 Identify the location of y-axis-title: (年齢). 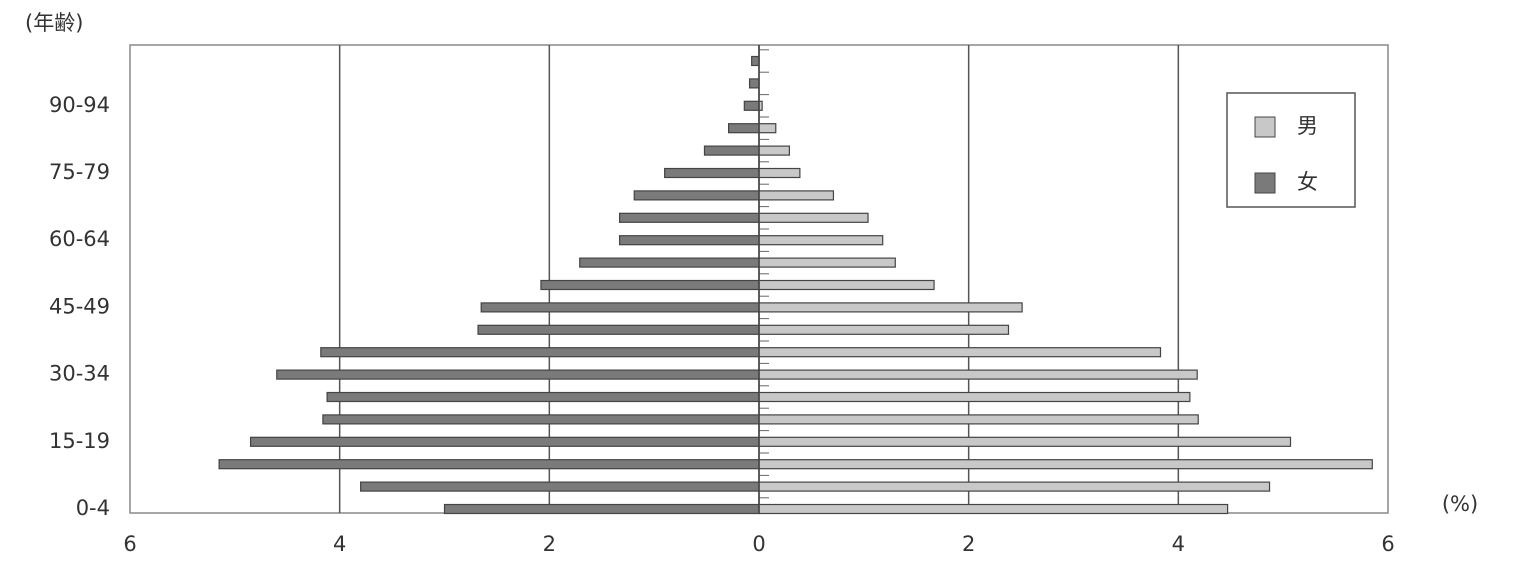
(54, 23).